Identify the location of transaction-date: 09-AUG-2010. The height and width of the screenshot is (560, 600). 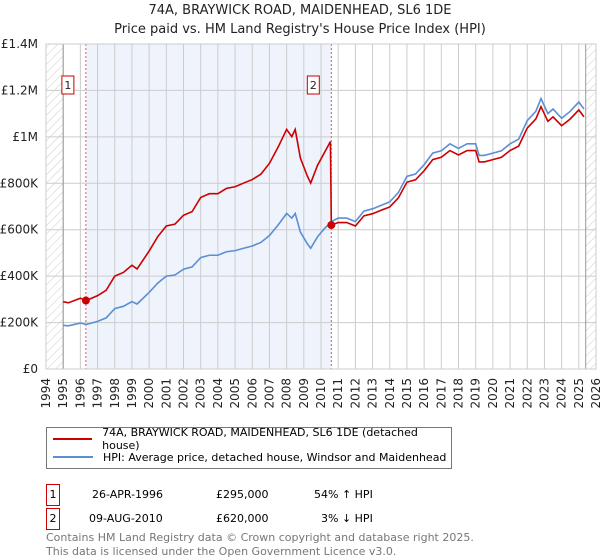
(126, 518).